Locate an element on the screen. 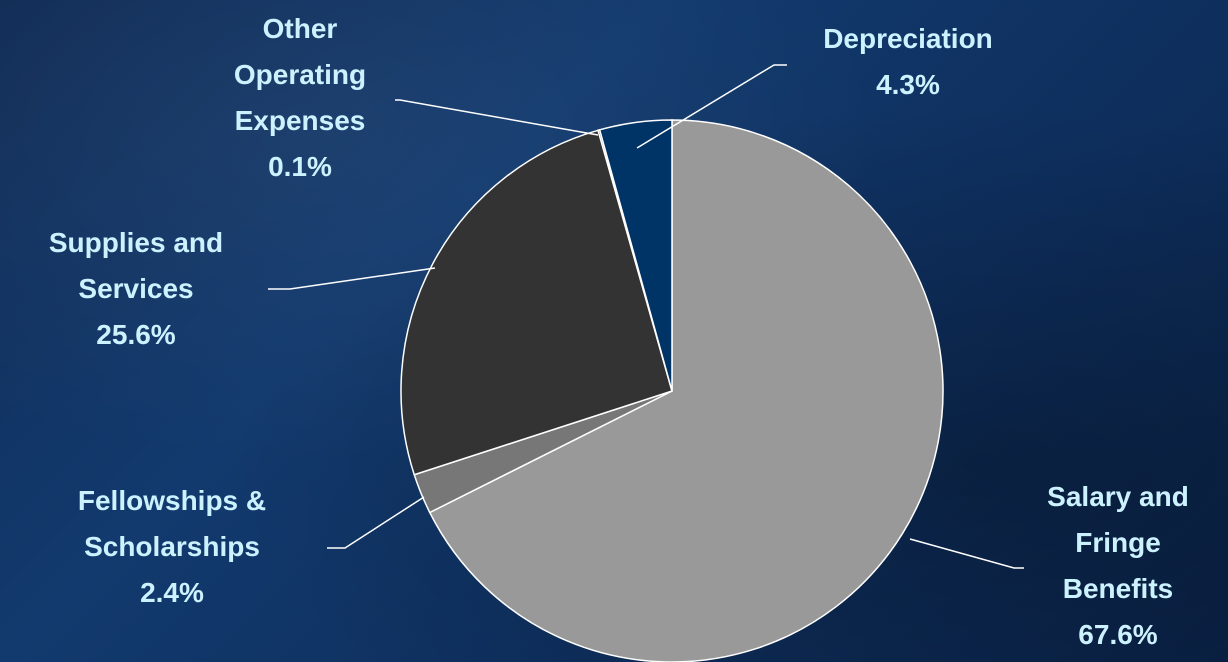 The width and height of the screenshot is (1228, 662). slice-label-4: Depreciation 4.3% is located at coordinates (908, 61).